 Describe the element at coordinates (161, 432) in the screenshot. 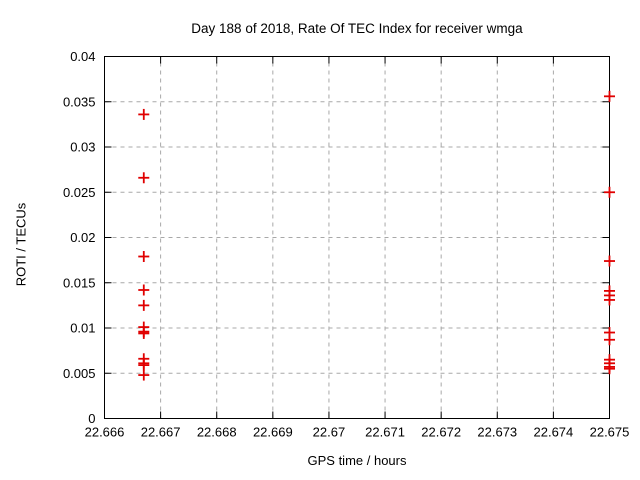

I see `x-tick-label: 22.667` at that location.